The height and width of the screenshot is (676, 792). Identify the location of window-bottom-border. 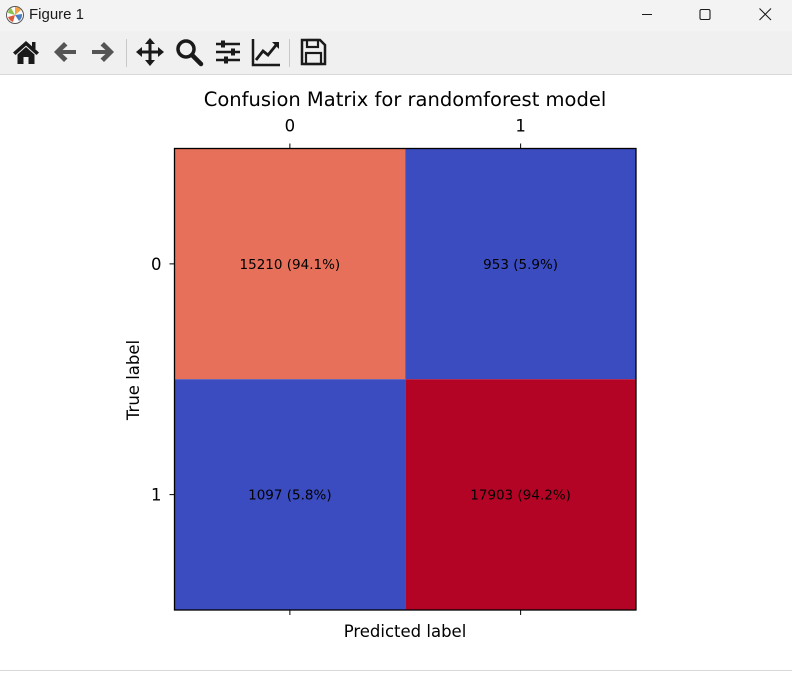
(396, 670).